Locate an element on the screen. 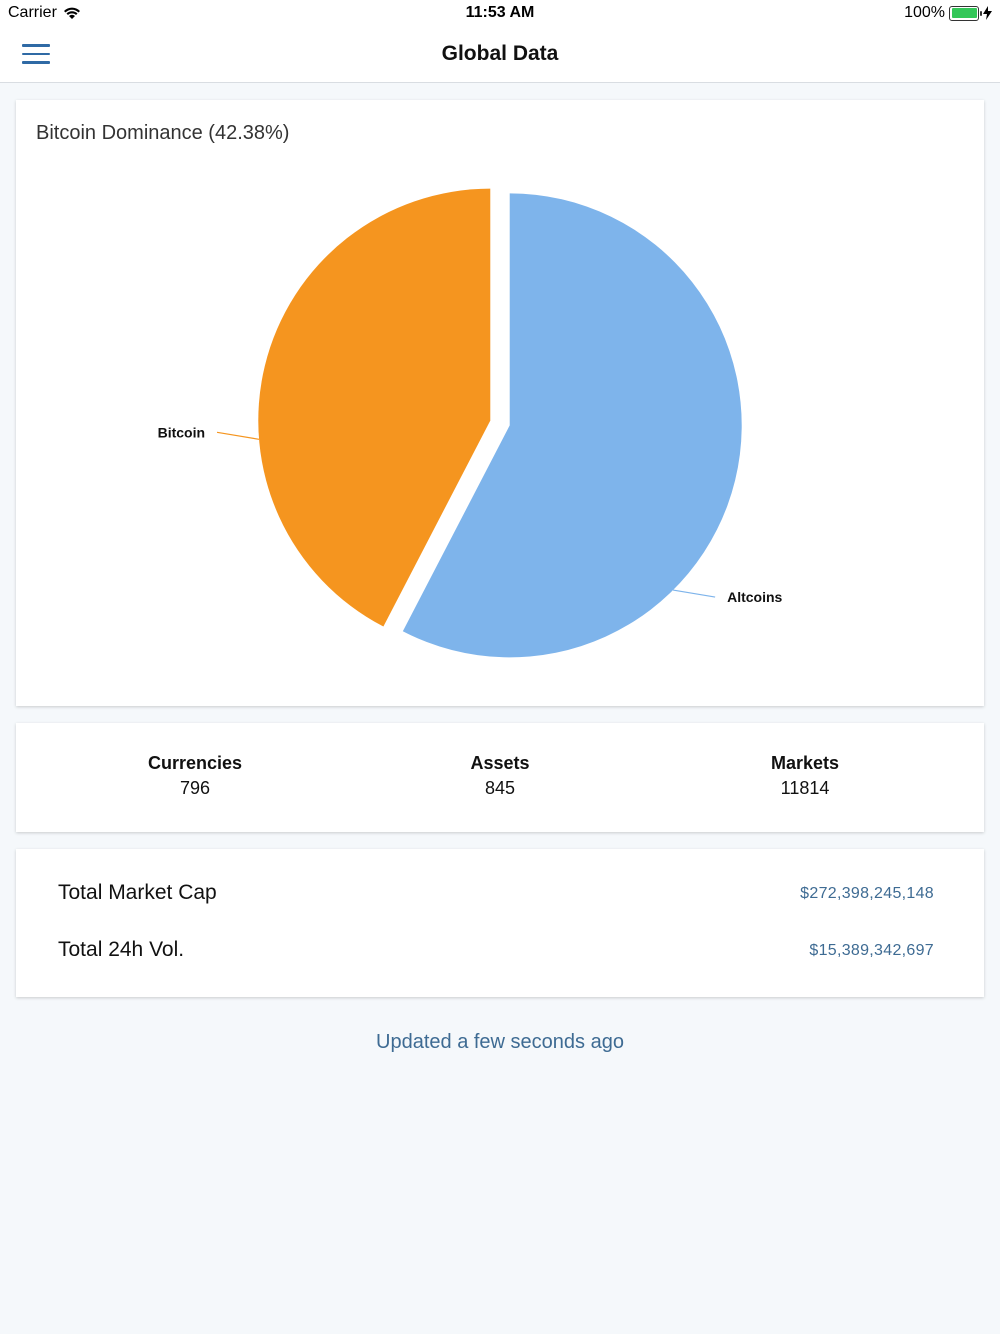  market-cap-value: $272,398,245,148 is located at coordinates (867, 893).